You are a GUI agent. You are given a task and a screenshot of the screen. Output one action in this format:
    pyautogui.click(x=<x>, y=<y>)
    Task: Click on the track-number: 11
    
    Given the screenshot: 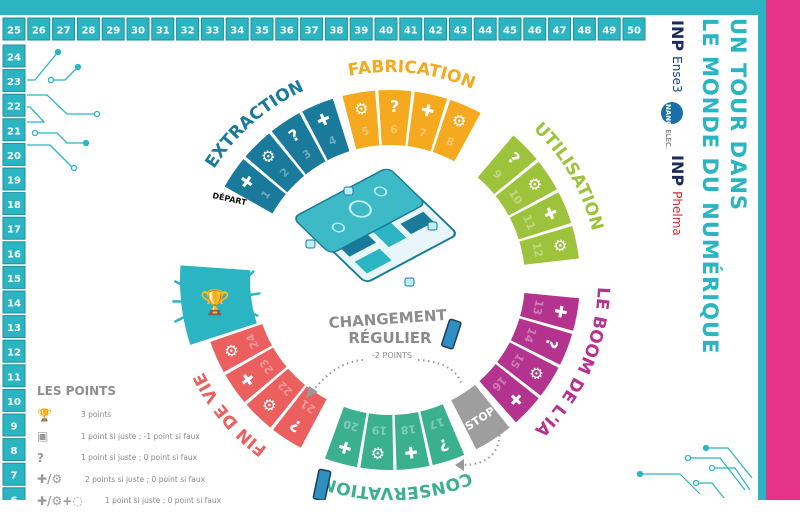 What is the action you would take?
    pyautogui.click(x=14, y=377)
    